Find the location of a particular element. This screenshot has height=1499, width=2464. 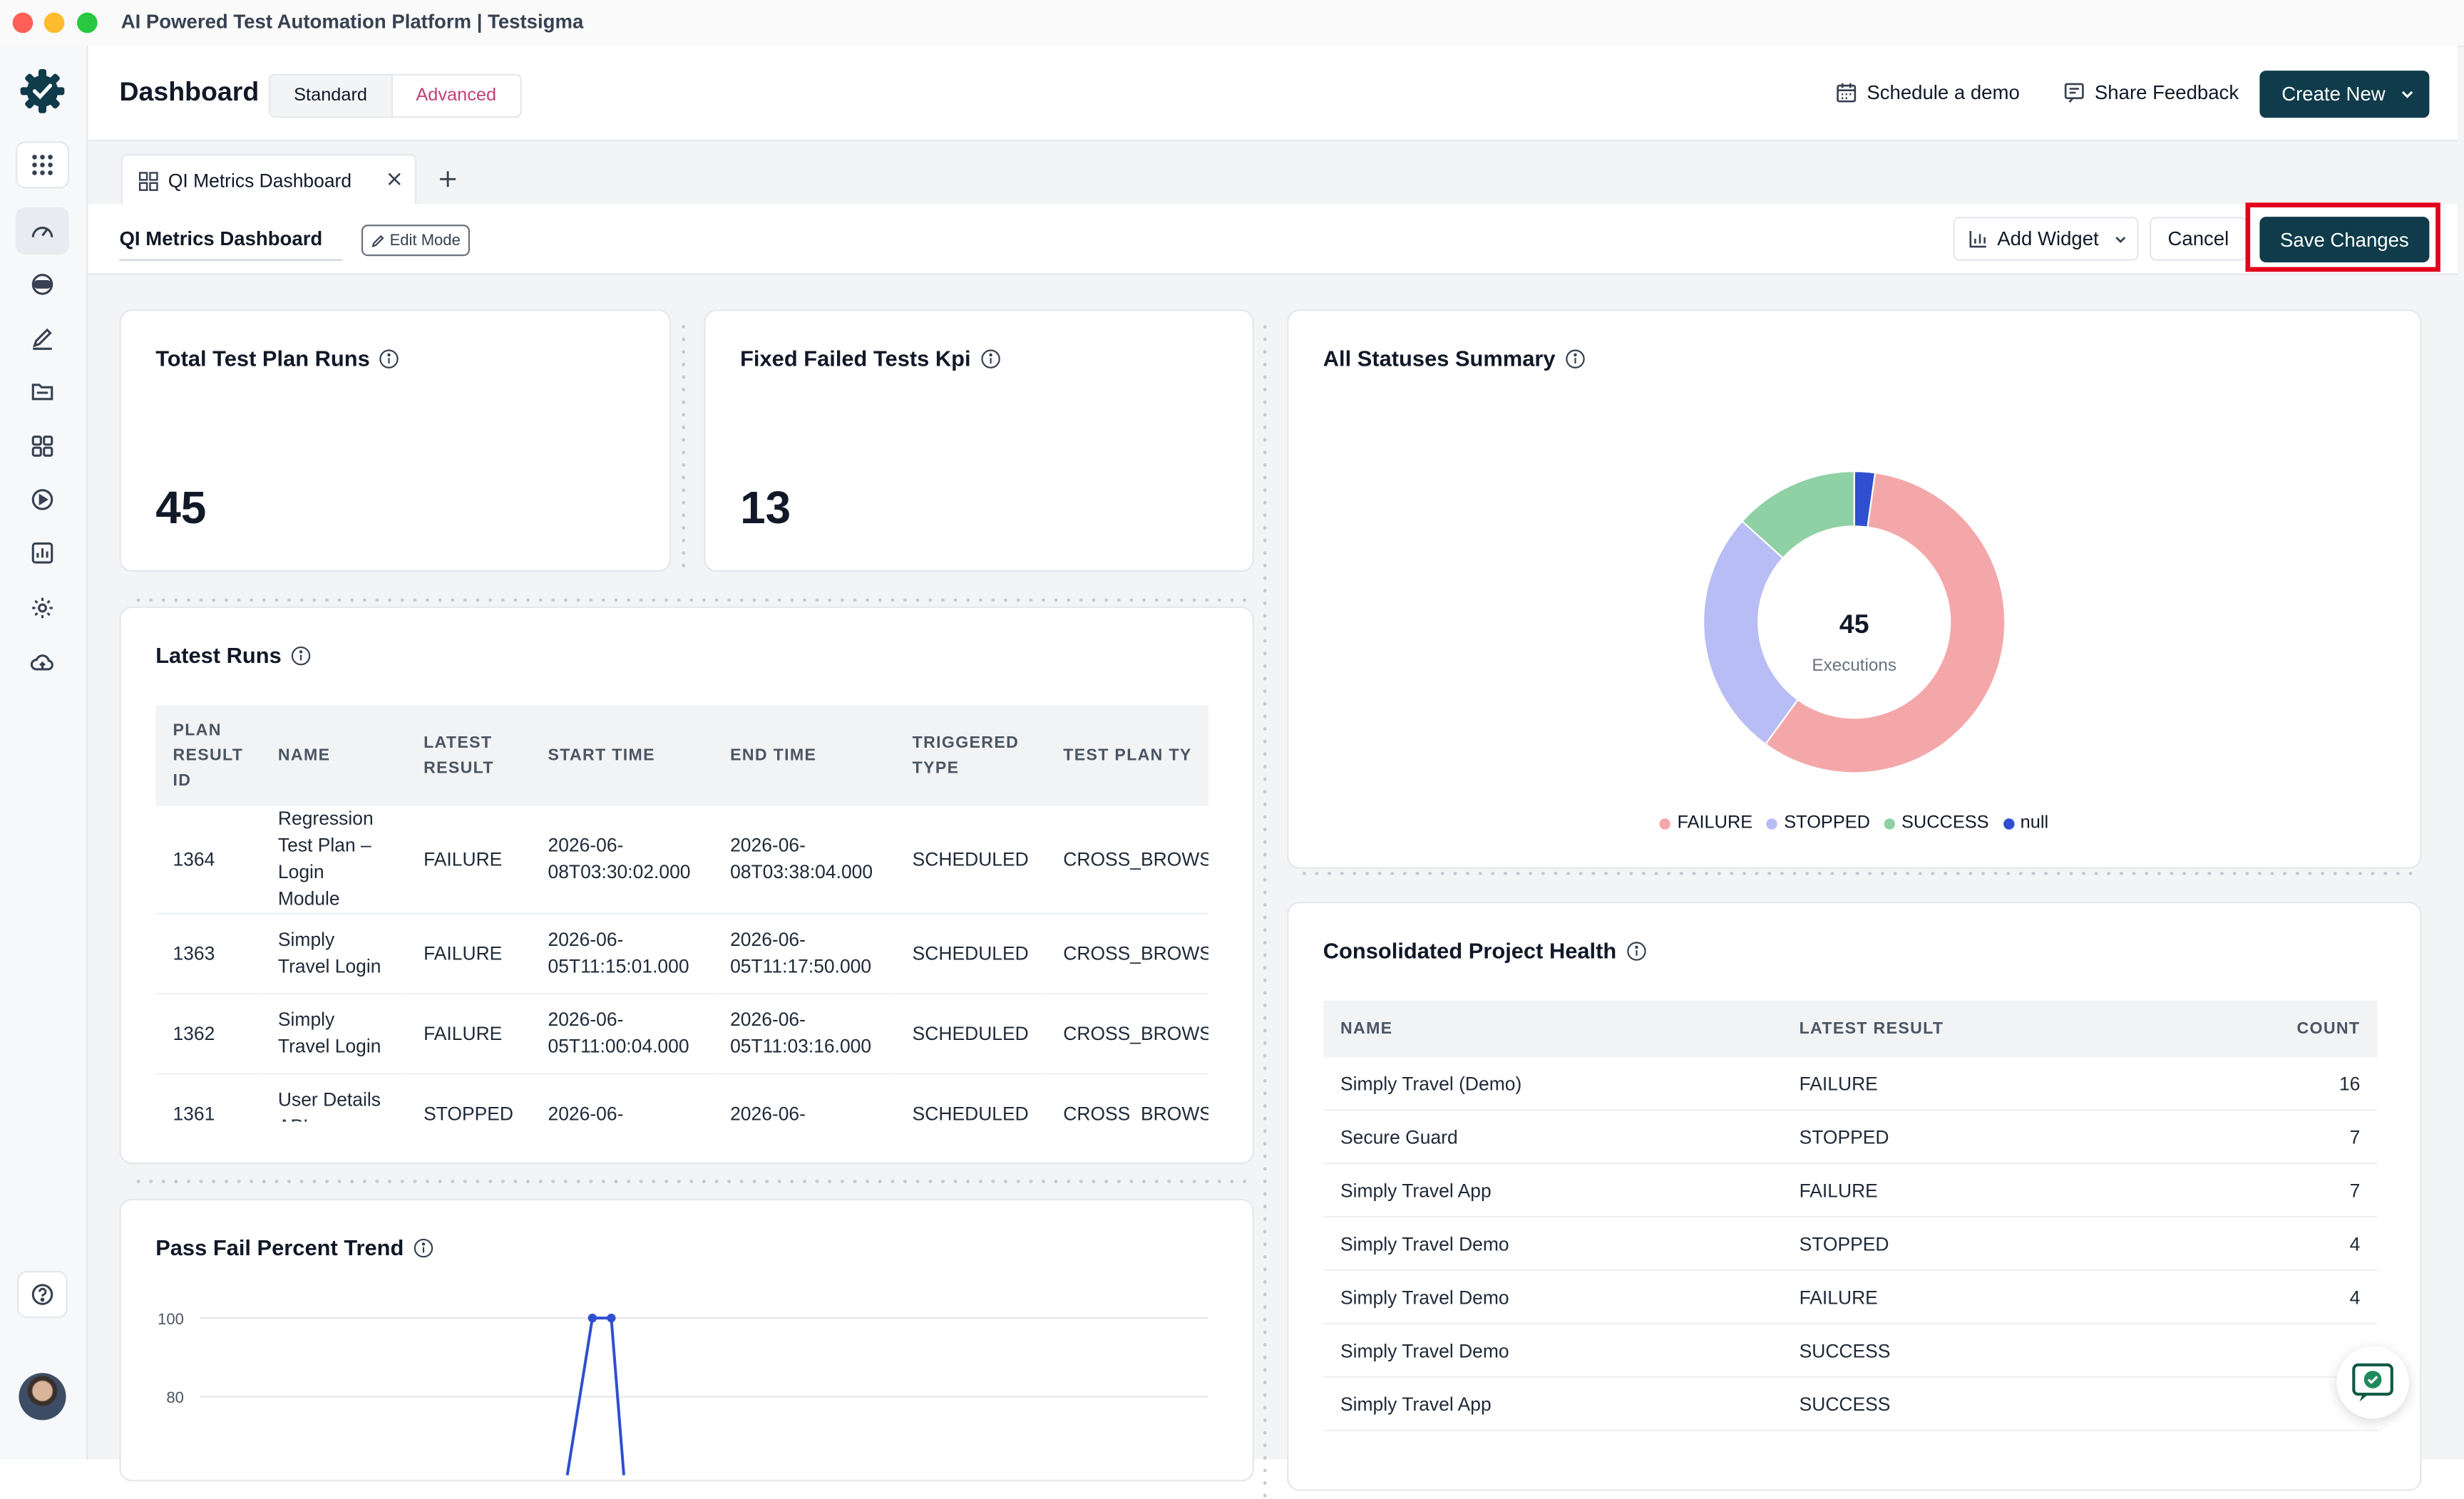

cell-result: SUCCESS is located at coordinates (1974, 1403).